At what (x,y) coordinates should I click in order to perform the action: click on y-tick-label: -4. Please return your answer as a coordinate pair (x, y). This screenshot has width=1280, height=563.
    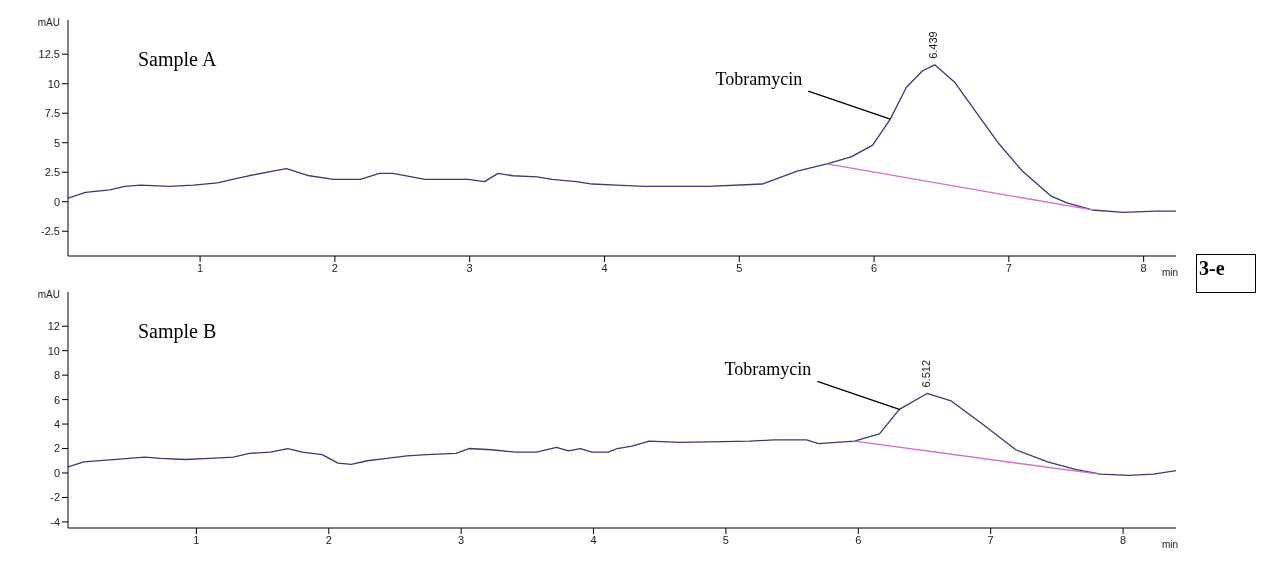
    Looking at the image, I should click on (55, 521).